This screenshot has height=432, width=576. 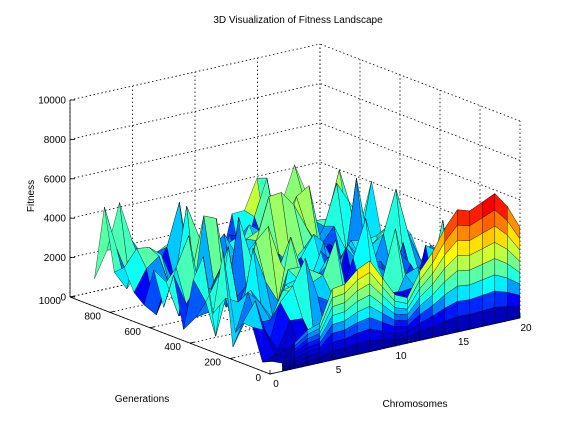 What do you see at coordinates (212, 363) in the screenshot?
I see `y-tick-label: 200` at bounding box center [212, 363].